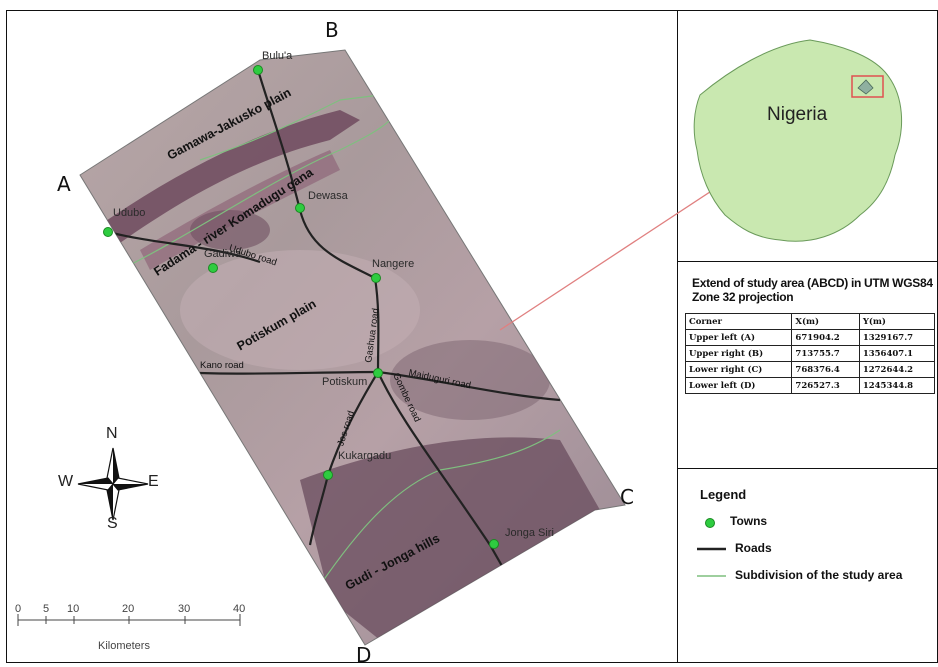  I want to click on town-label-bulua: Bulu'a, so click(277, 56).